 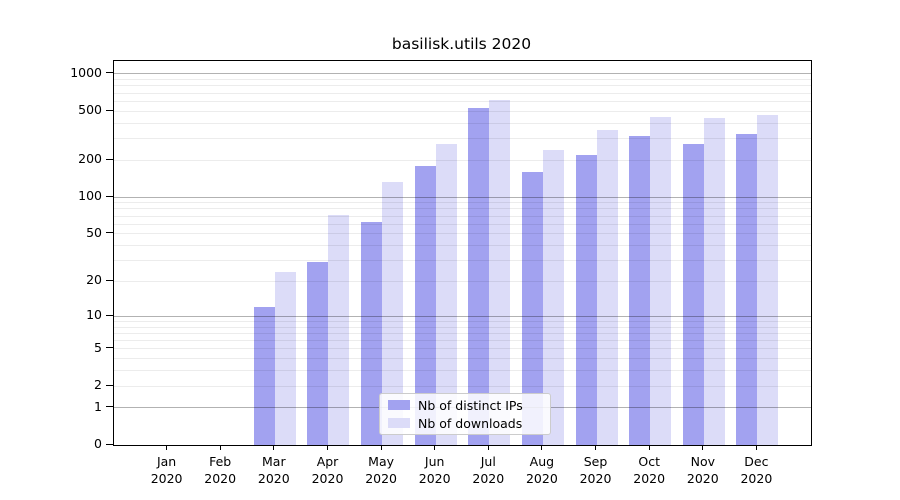 What do you see at coordinates (220, 470) in the screenshot?
I see `x-tick-label-feb: Feb 2020` at bounding box center [220, 470].